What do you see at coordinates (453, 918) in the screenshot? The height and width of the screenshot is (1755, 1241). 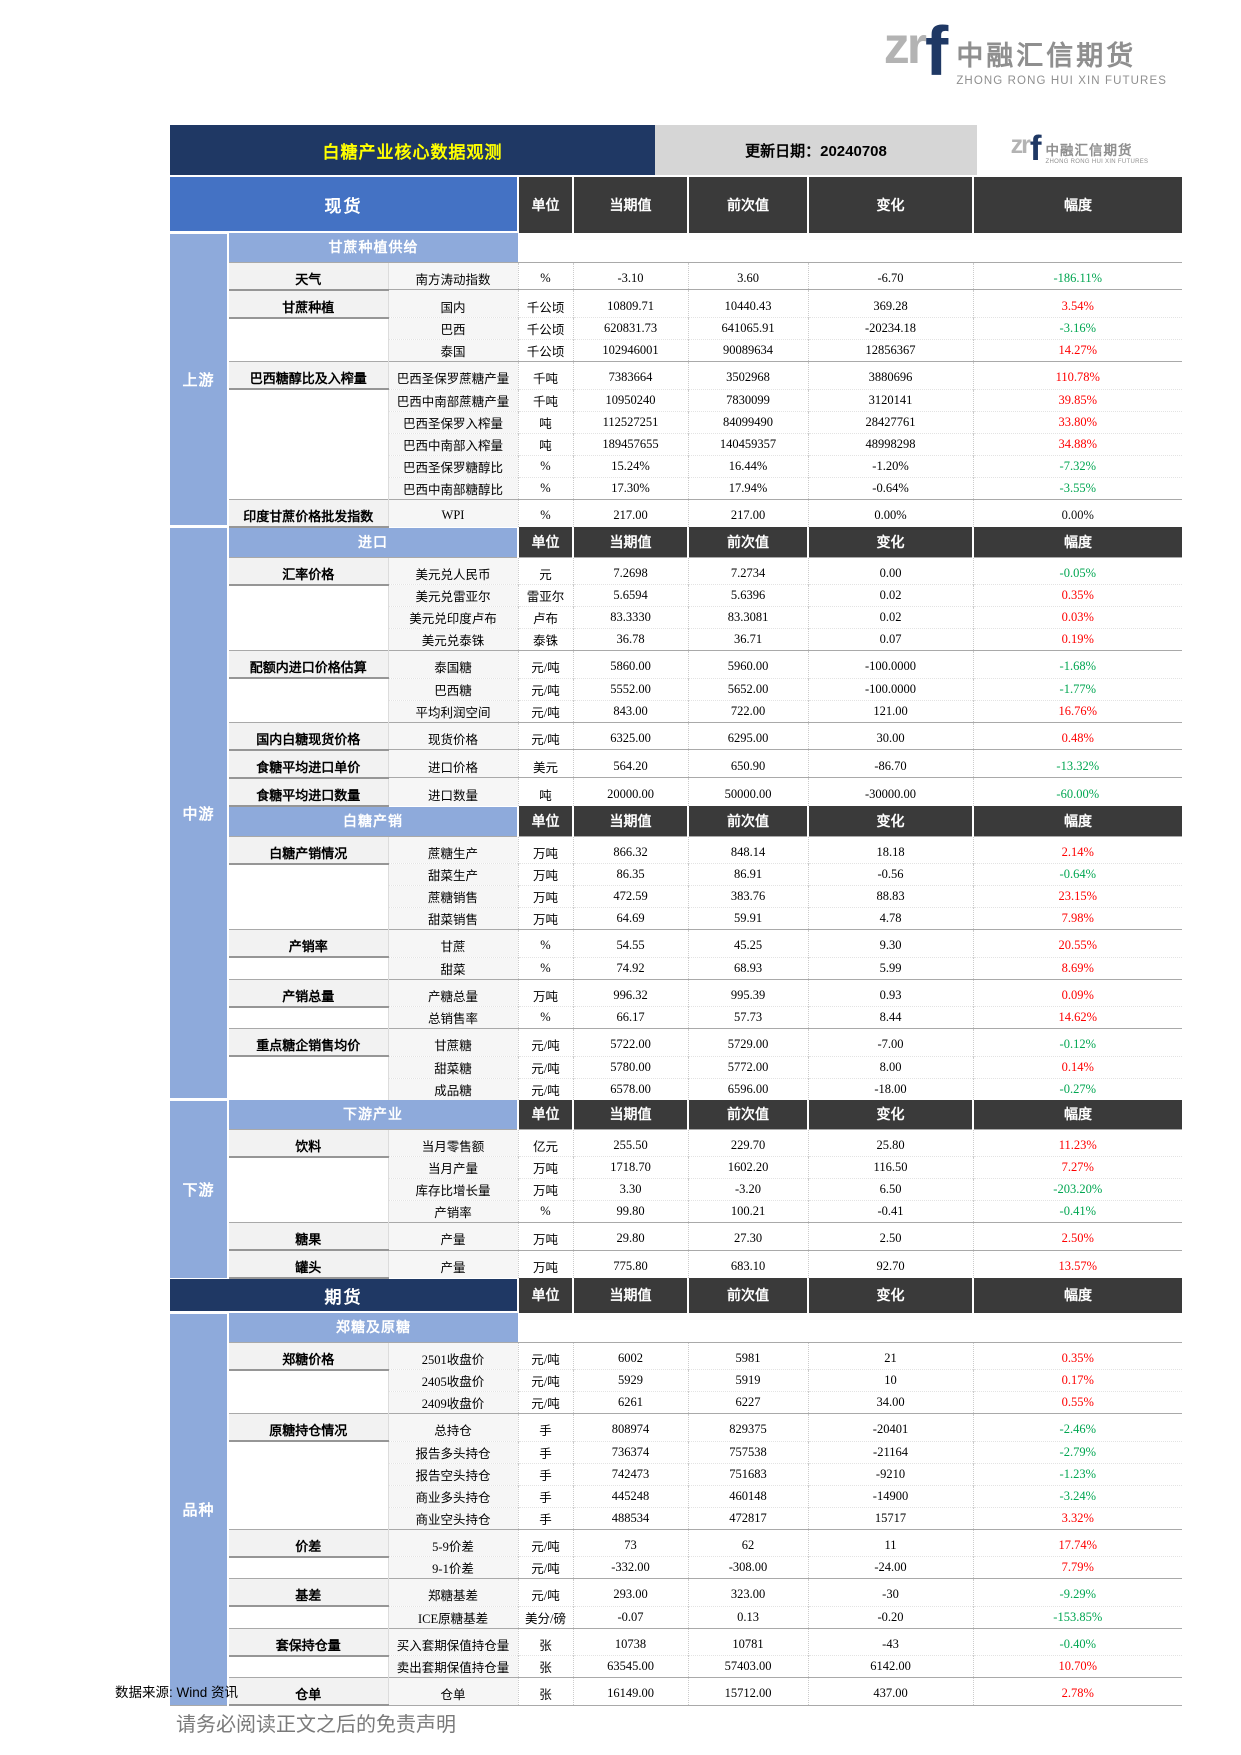 I see `item-cell: 甜菜销售` at bounding box center [453, 918].